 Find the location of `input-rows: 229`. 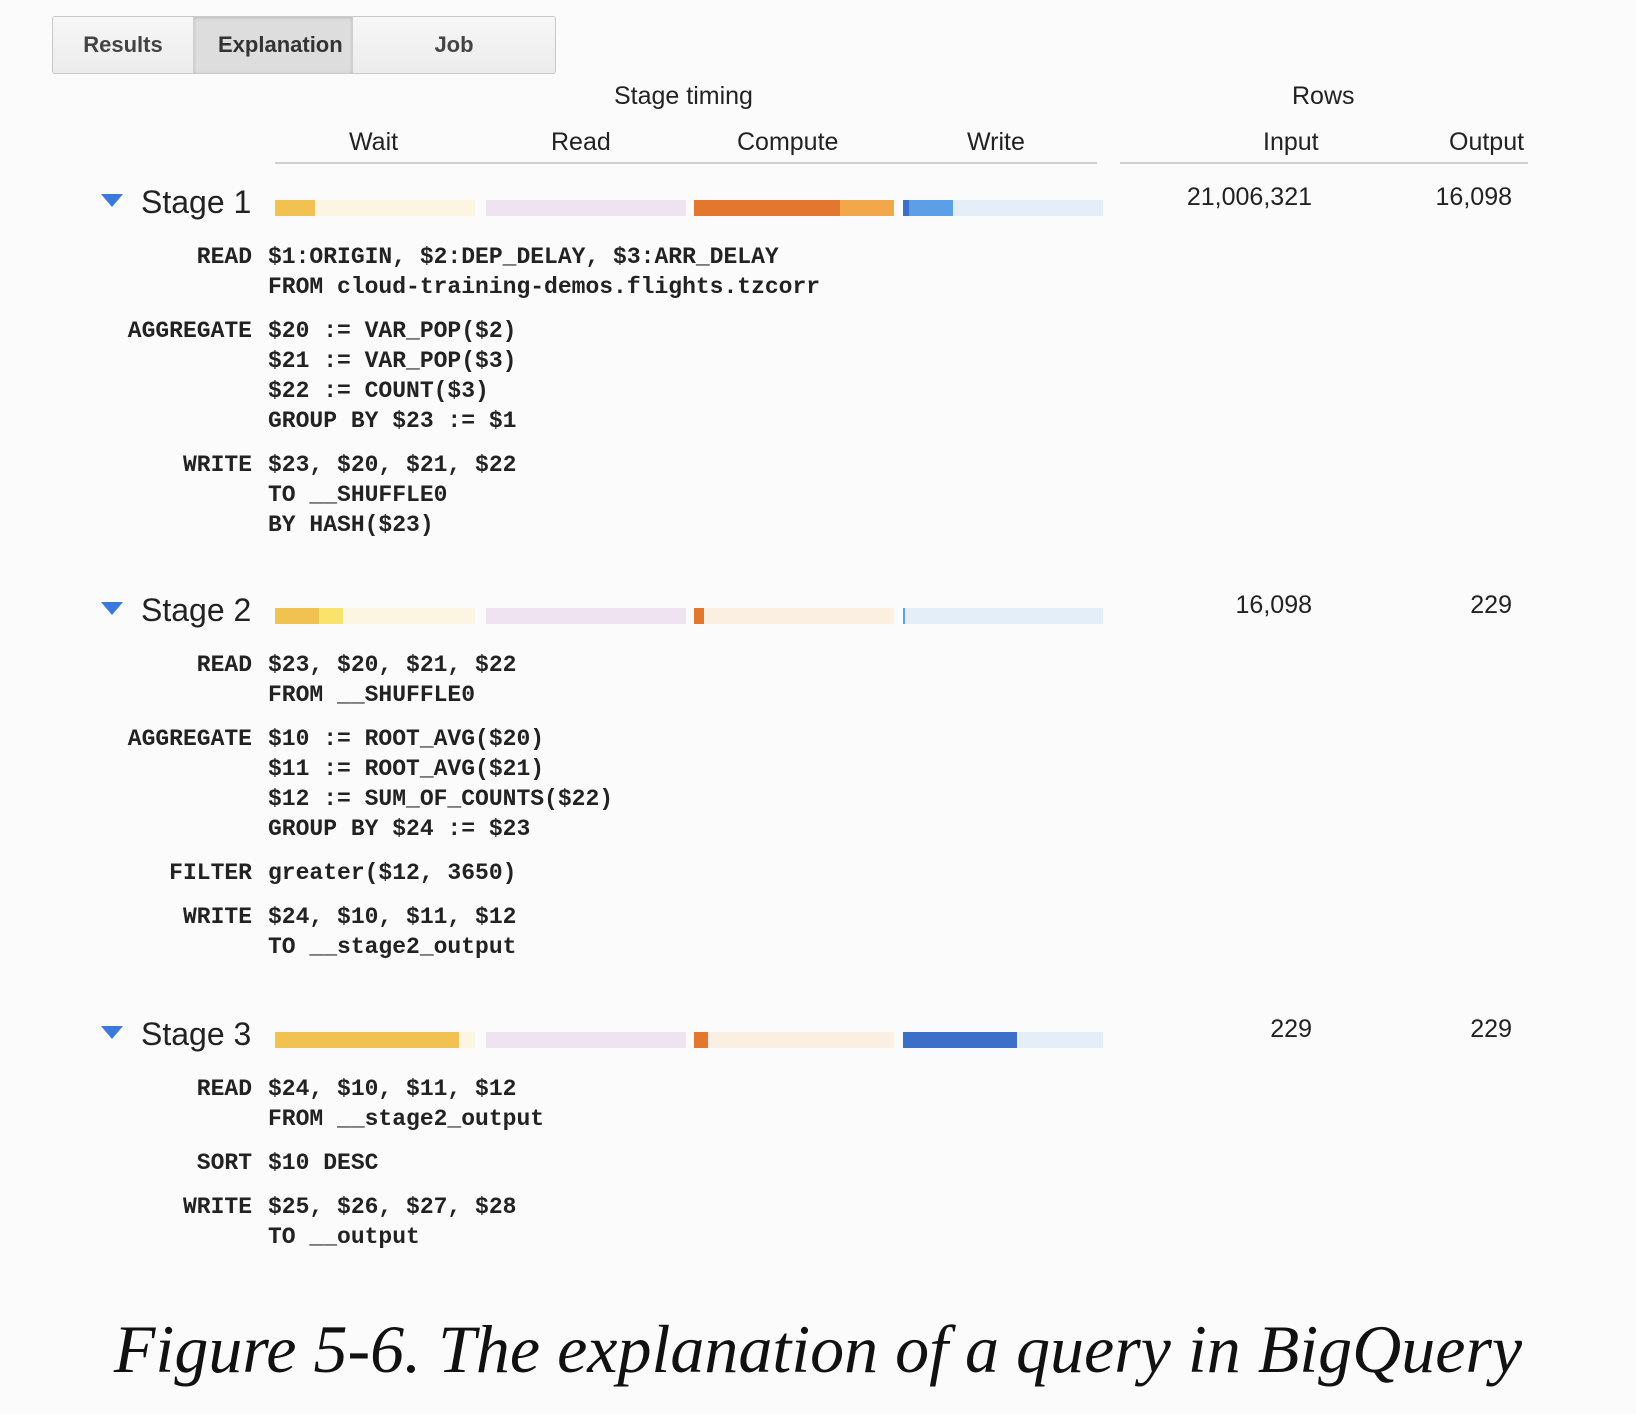

input-rows: 229 is located at coordinates (1291, 1029).